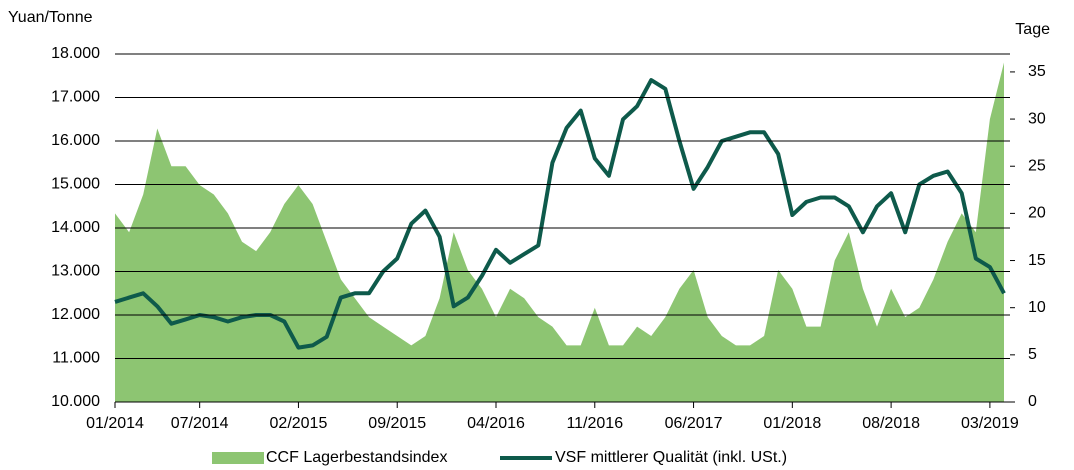 The width and height of the screenshot is (1074, 470). I want to click on x-tick-label: 01/2014, so click(115, 423).